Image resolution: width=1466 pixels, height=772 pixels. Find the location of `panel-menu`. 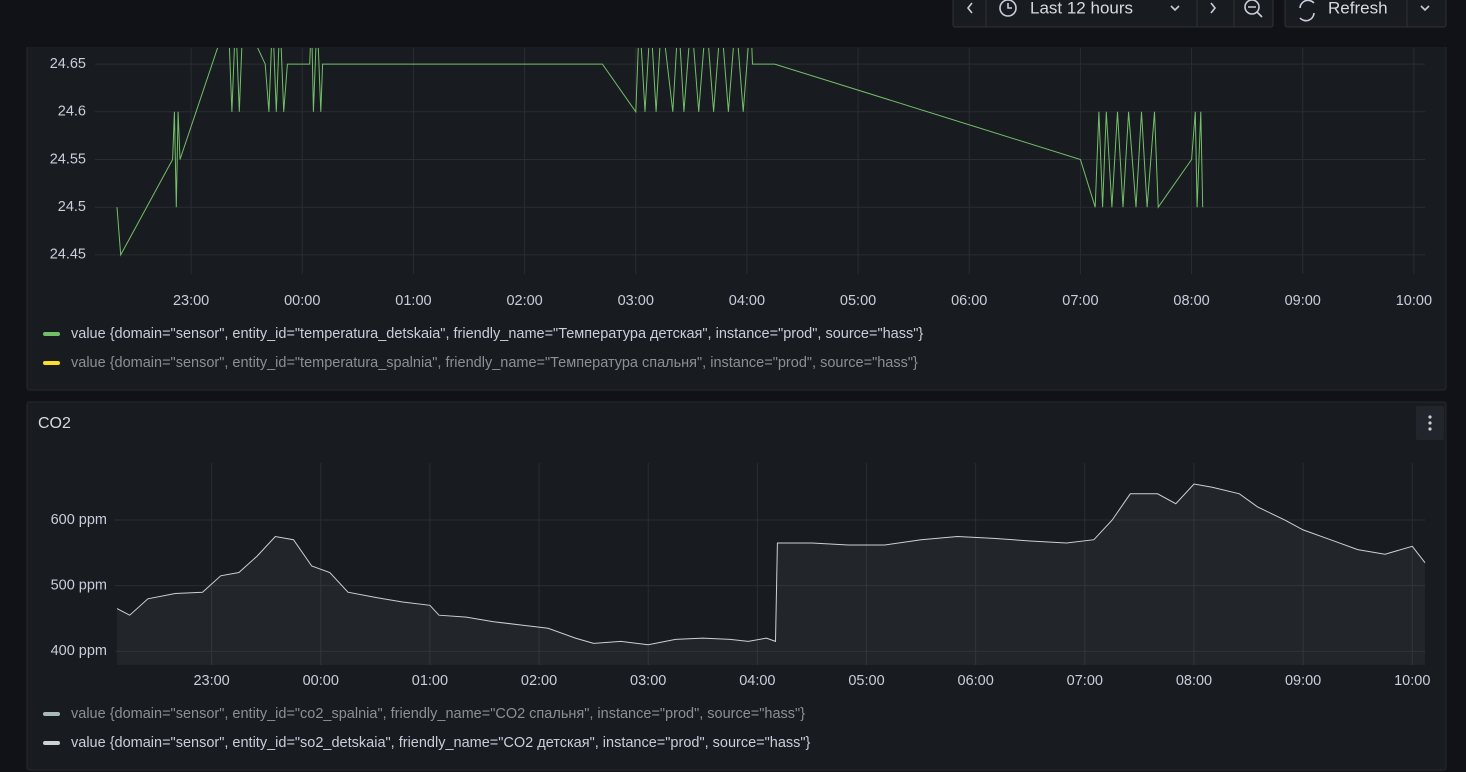

panel-menu is located at coordinates (1430, 423).